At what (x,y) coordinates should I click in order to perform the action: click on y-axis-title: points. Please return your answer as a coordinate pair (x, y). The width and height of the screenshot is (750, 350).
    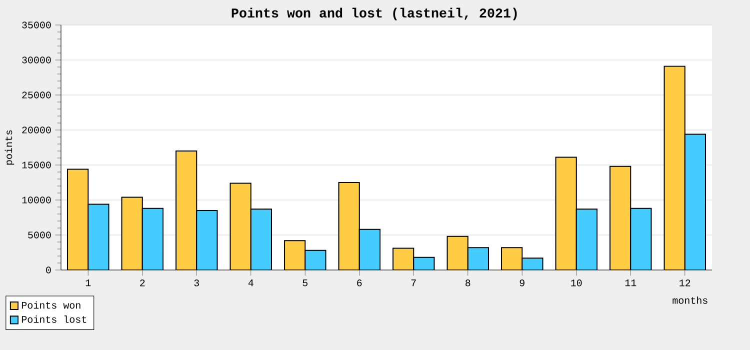
    Looking at the image, I should click on (9, 147).